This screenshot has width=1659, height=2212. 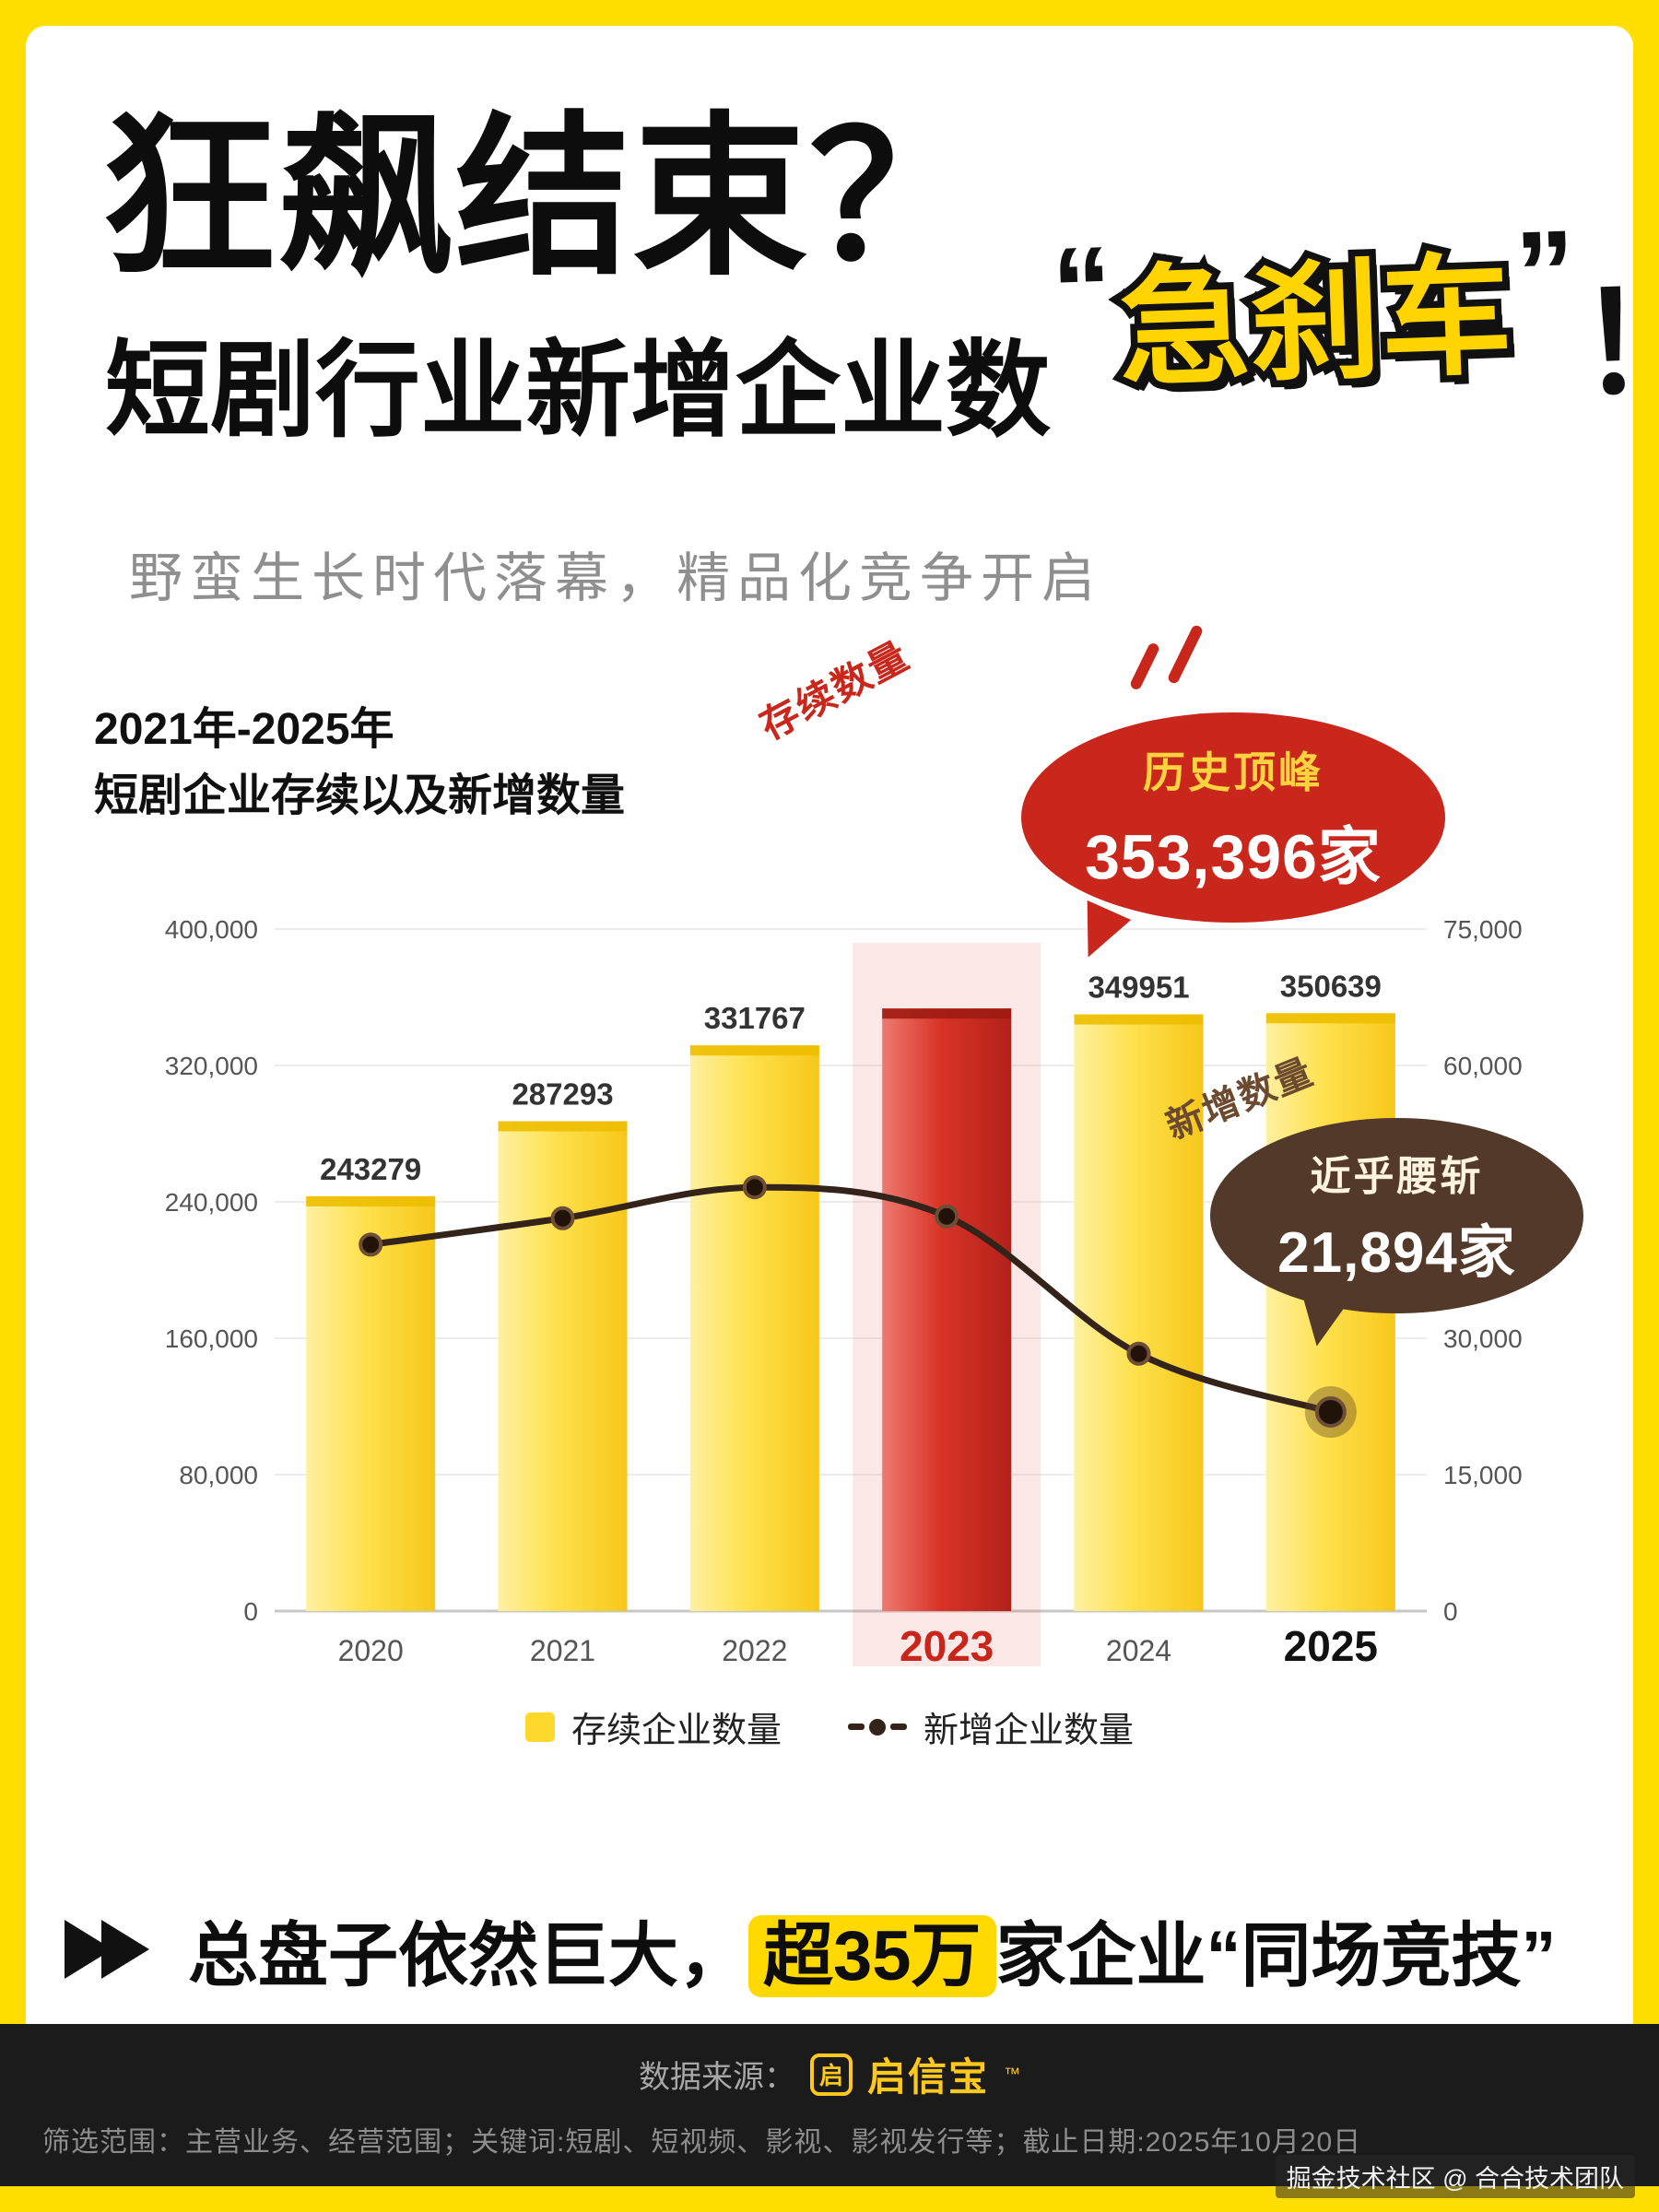 What do you see at coordinates (244, 729) in the screenshot?
I see `chart-title-line1: 2021年-2025年` at bounding box center [244, 729].